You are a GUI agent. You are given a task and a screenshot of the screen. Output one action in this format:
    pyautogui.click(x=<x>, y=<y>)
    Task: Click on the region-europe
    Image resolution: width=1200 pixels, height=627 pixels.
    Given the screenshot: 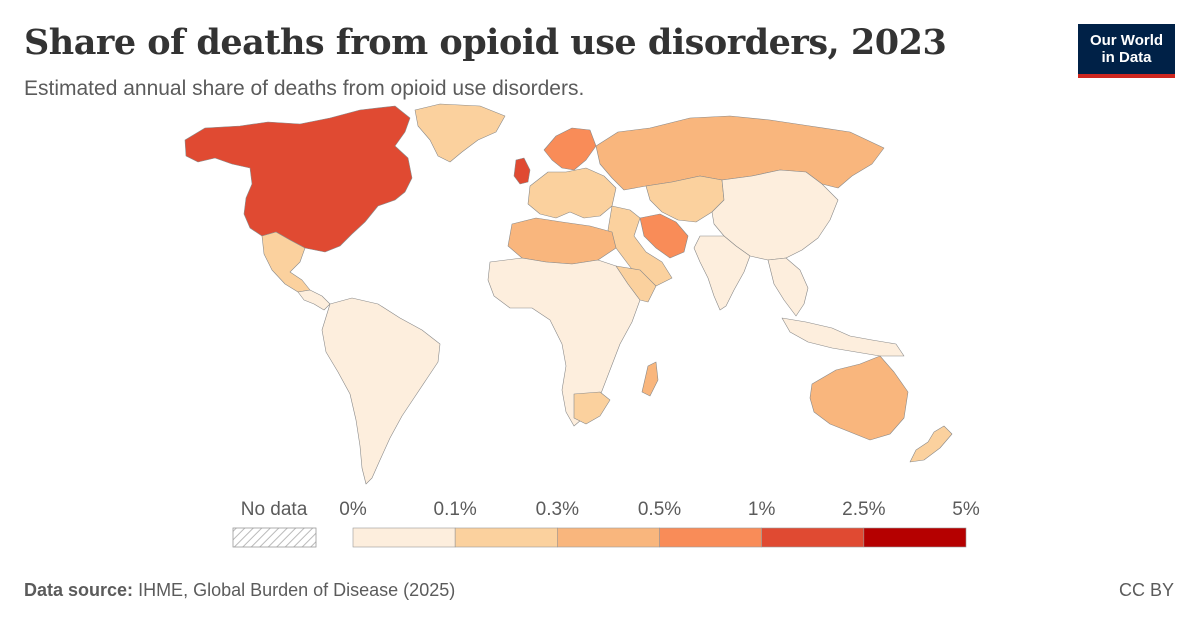 What is the action you would take?
    pyautogui.click(x=572, y=193)
    